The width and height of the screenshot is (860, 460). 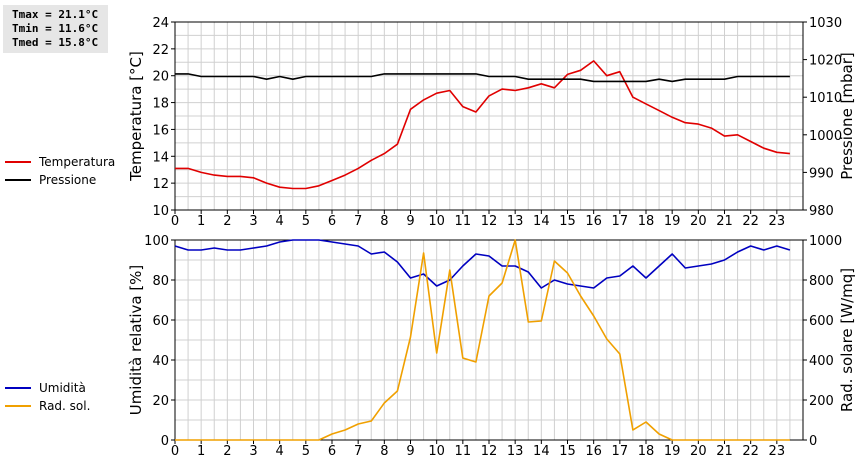 I want to click on series-line-pressione, so click(x=482, y=78).